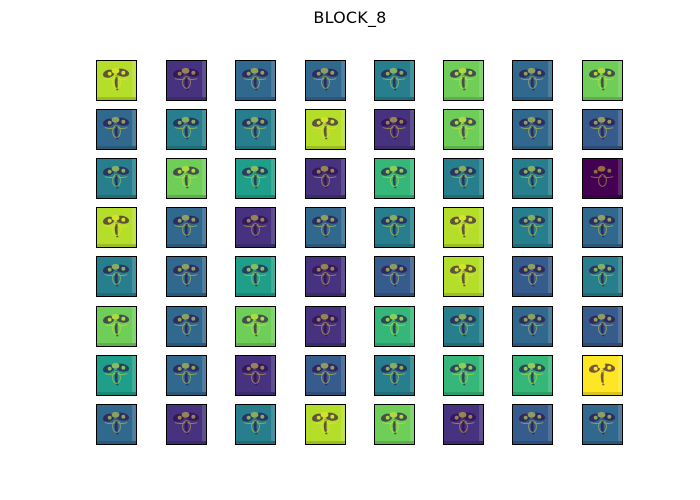  I want to click on figure-title: BLOCK_8, so click(350, 17).